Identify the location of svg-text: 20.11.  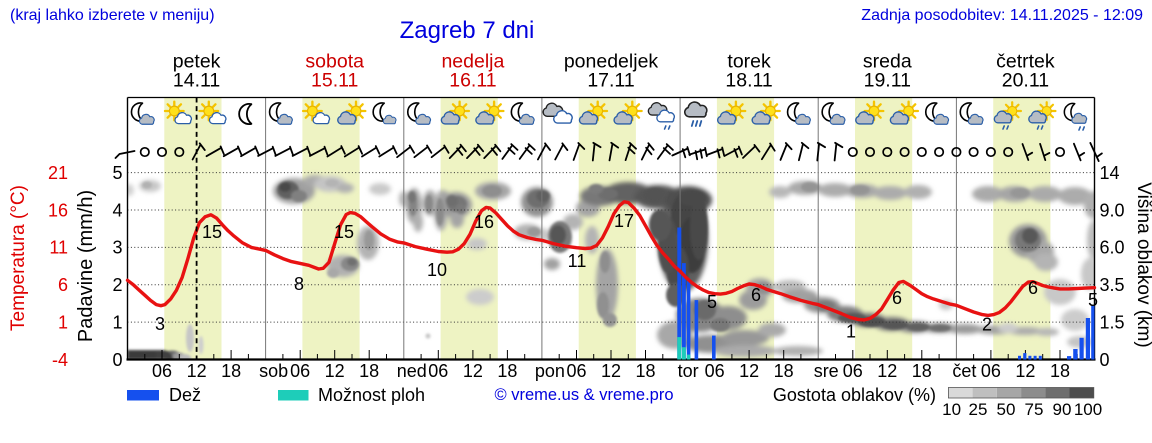
(1025, 81).